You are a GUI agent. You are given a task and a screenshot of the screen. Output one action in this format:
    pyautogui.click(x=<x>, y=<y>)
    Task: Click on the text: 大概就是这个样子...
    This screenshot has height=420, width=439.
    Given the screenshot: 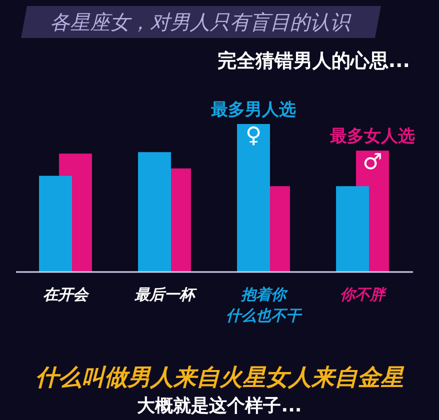 What is the action you would take?
    pyautogui.click(x=219, y=406)
    